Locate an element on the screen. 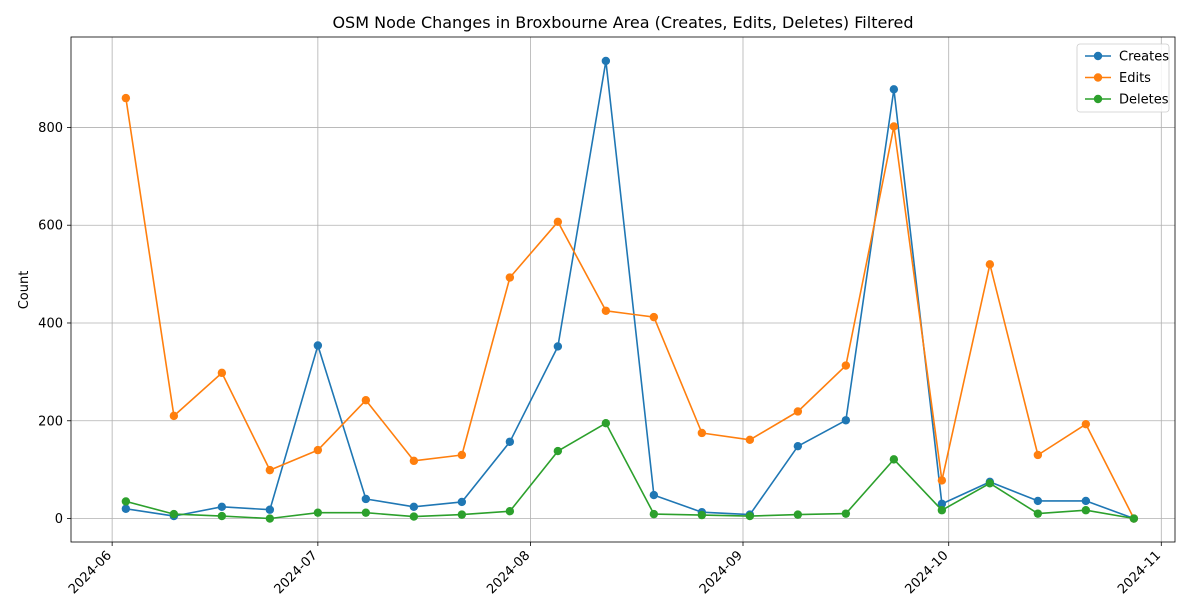 The width and height of the screenshot is (1200, 600). legend-label-creates: Creates is located at coordinates (1144, 57).